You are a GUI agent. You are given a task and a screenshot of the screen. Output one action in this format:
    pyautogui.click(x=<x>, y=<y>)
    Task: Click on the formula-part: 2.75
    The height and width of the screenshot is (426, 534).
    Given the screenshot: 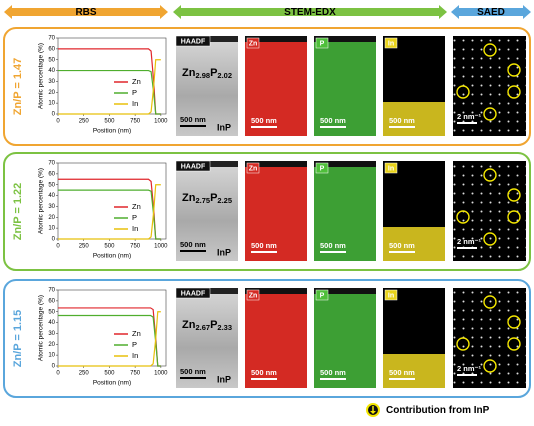 What is the action you would take?
    pyautogui.click(x=202, y=200)
    